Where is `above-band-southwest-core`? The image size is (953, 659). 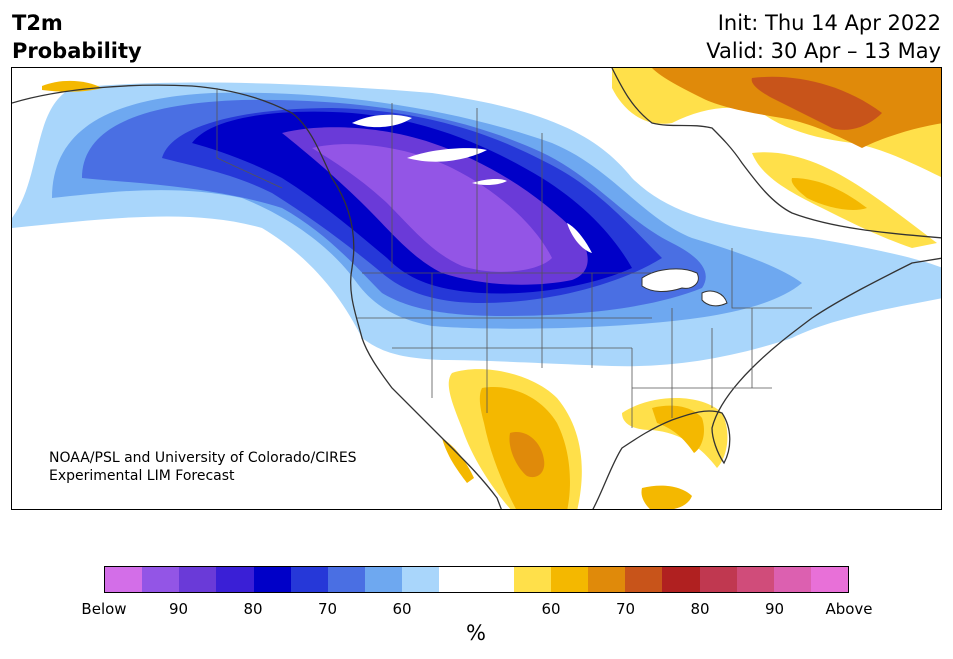 above-band-southwest-core is located at coordinates (527, 455).